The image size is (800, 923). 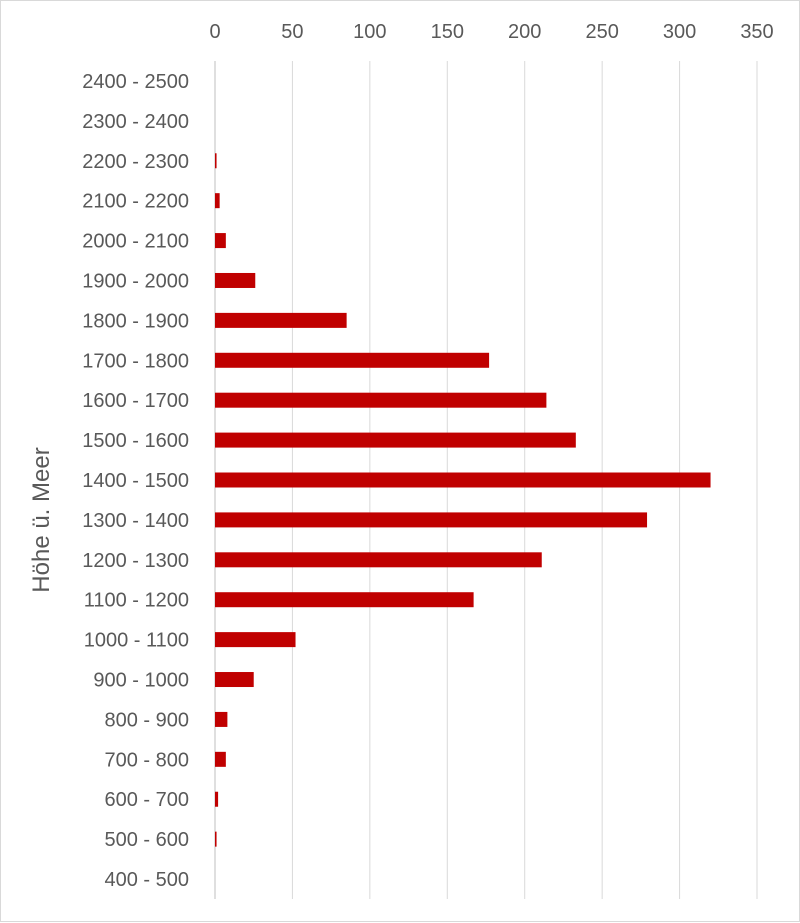 What do you see at coordinates (41, 519) in the screenshot?
I see `y-axis-title: Höhe ü. Meer` at bounding box center [41, 519].